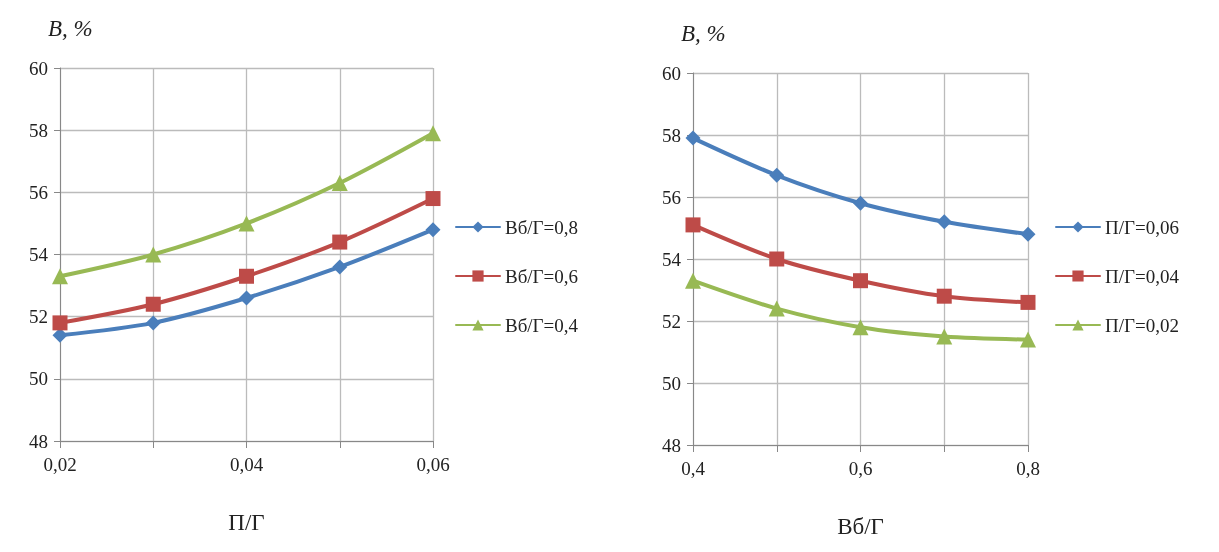 This screenshot has width=1219, height=552. What do you see at coordinates (1028, 468) in the screenshot?
I see `x-tick-label: 0,8` at bounding box center [1028, 468].